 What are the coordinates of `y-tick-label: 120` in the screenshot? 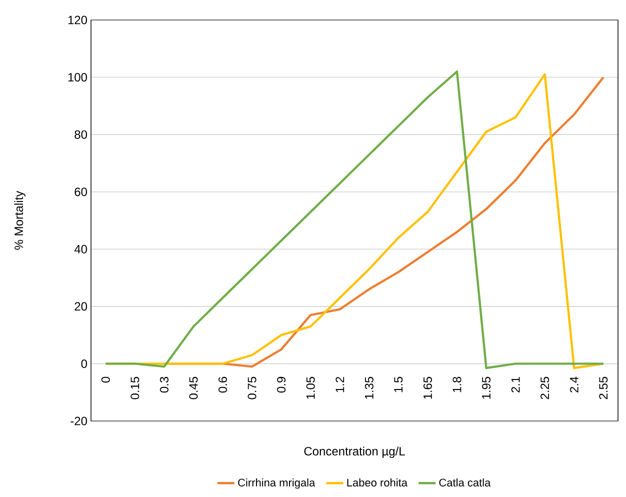 It's located at (78, 20).